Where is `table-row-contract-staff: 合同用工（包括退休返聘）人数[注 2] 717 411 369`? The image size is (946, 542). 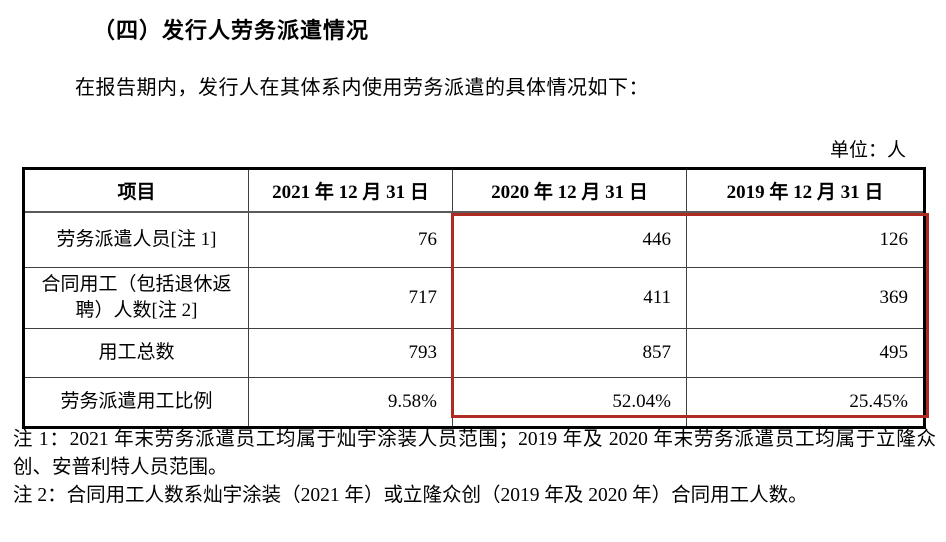 table-row-contract-staff: 合同用工（包括退休返聘）人数[注 2] 717 411 369 is located at coordinates (474, 298).